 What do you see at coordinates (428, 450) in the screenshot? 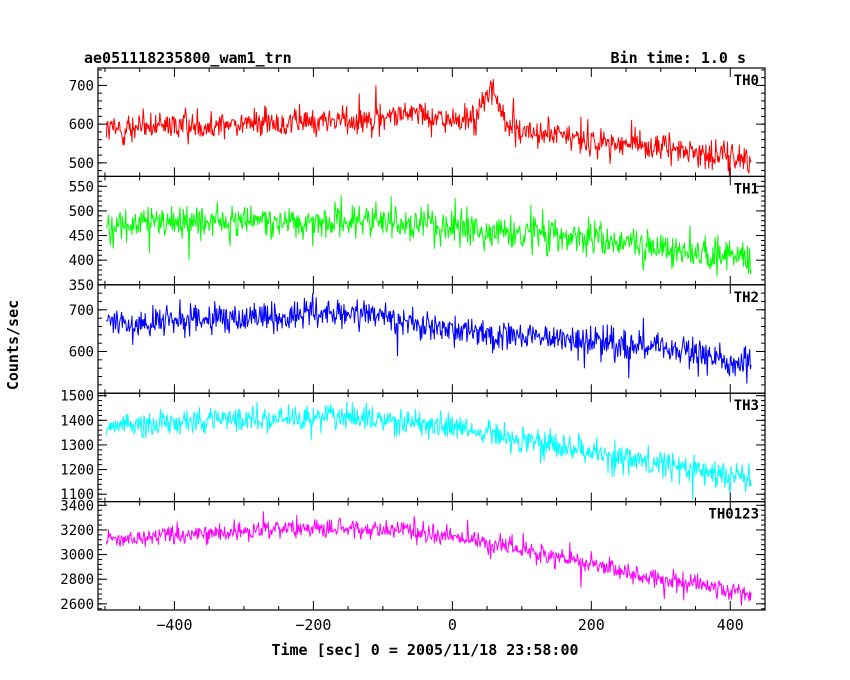
I see `series-line-th3` at bounding box center [428, 450].